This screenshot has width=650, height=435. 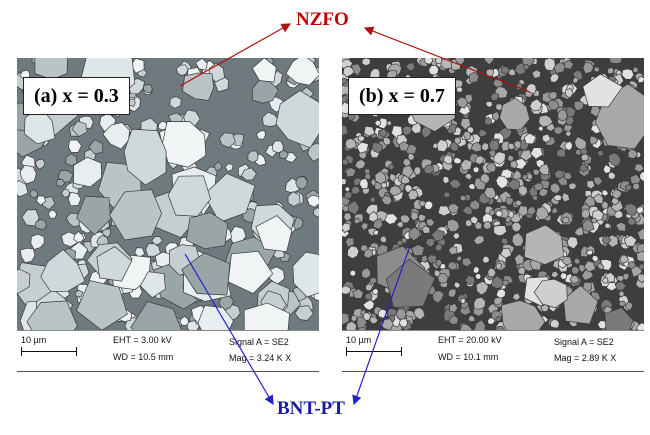 I want to click on mag-value: Mag = 2.89 K X, so click(x=585, y=358).